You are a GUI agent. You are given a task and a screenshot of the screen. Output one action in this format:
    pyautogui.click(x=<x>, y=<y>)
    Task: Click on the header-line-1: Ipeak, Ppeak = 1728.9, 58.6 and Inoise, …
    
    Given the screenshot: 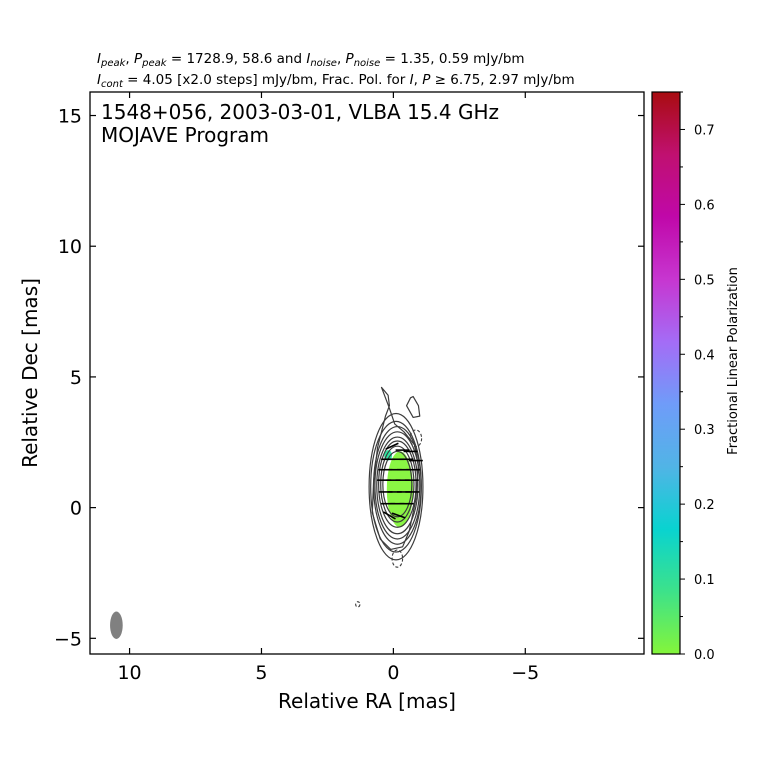 What is the action you would take?
    pyautogui.click(x=311, y=60)
    